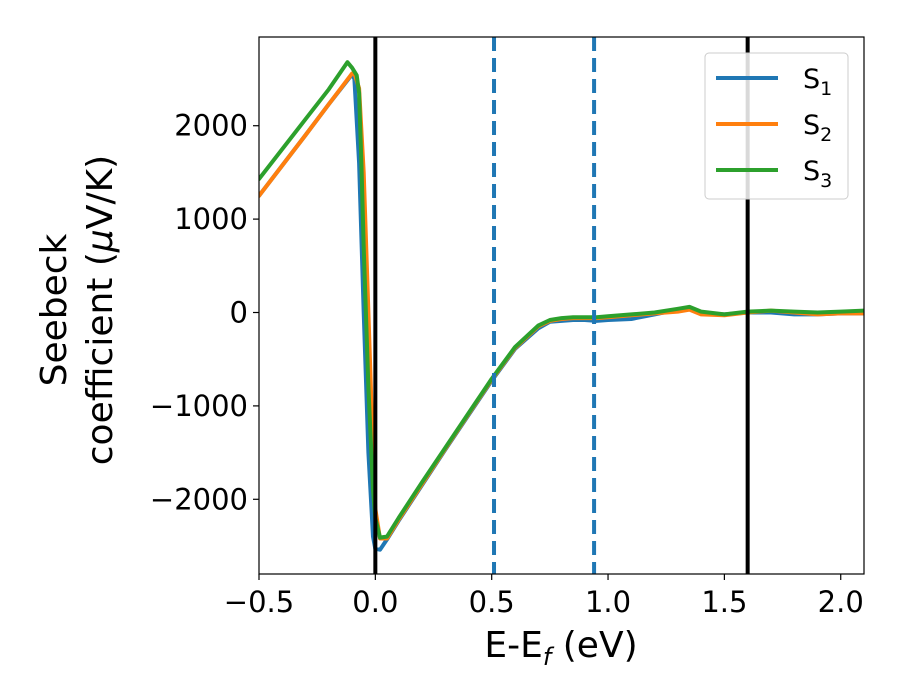  I want to click on x-tick-label: −0.5, so click(259, 602).